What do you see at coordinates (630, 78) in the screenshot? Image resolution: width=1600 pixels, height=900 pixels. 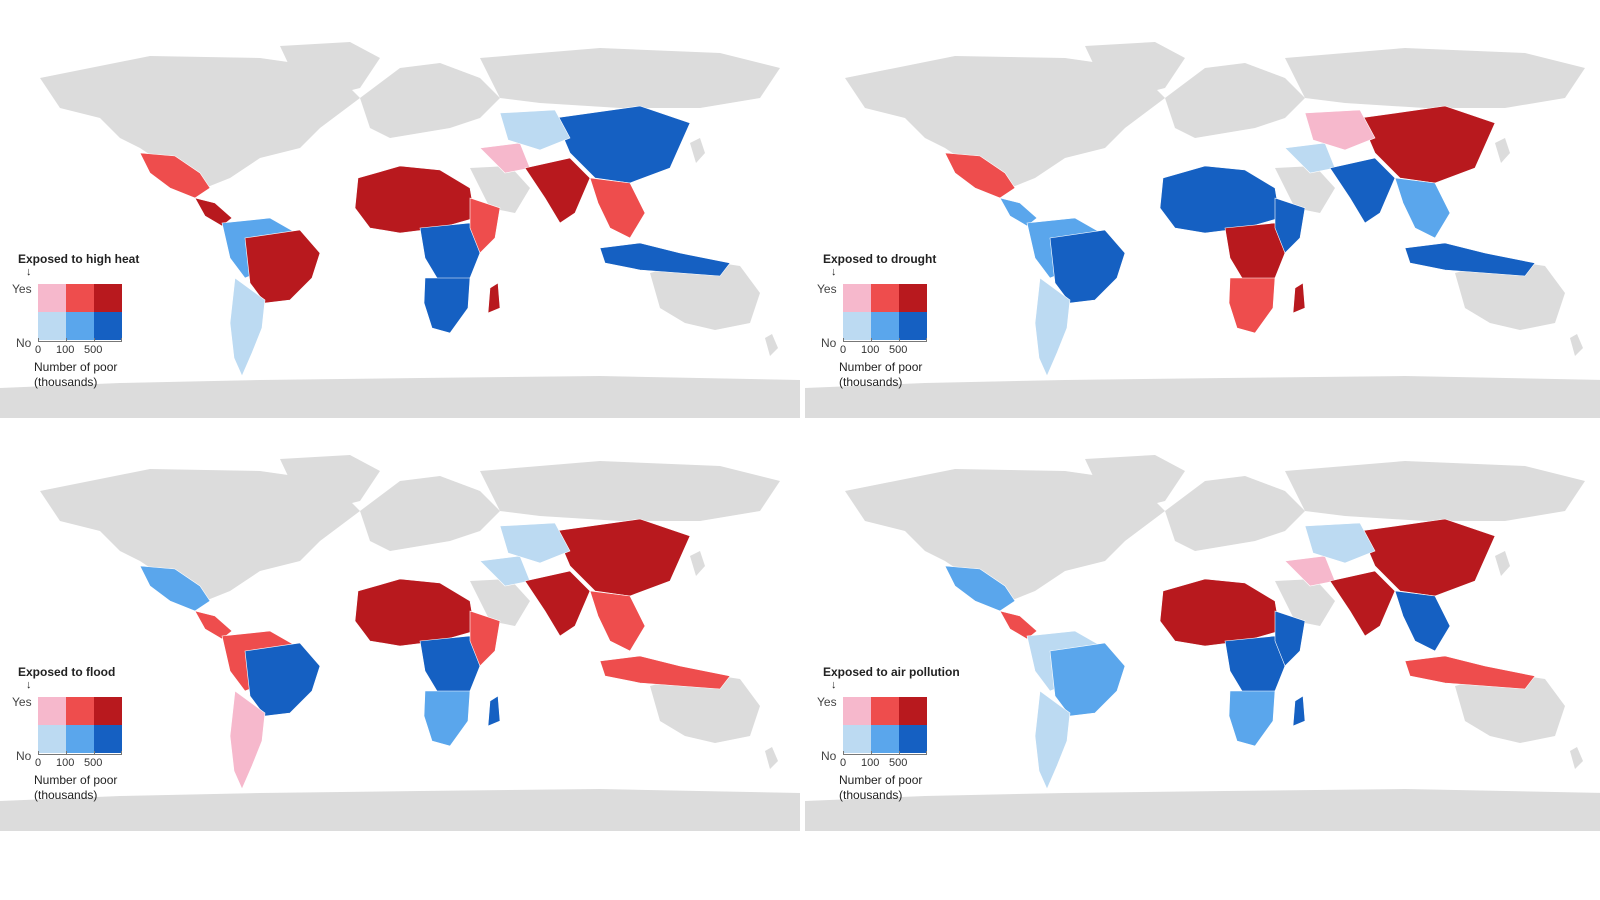 I see `land-asia-north` at bounding box center [630, 78].